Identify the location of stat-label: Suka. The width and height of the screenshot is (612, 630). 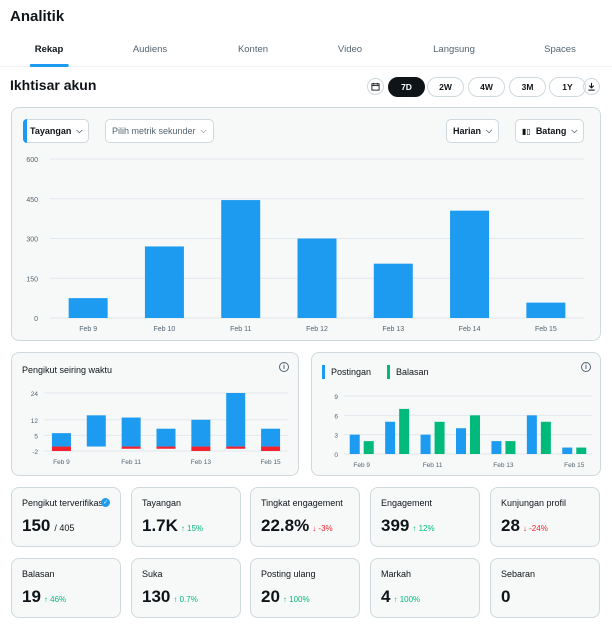
(152, 574).